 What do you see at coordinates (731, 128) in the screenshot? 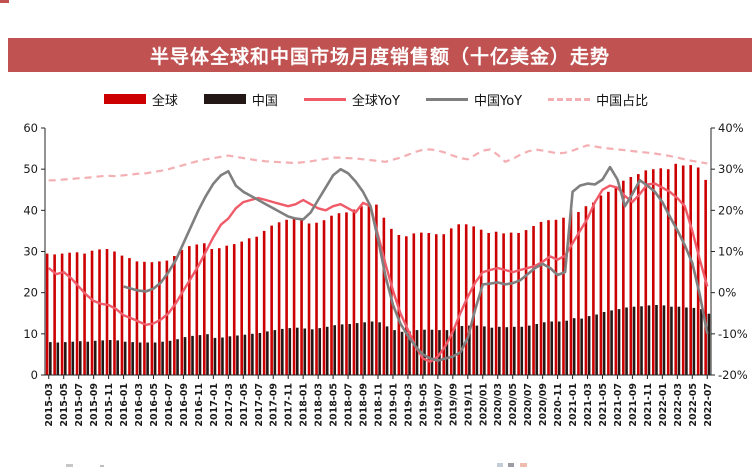
I see `y-right-tick-label: 40%` at bounding box center [731, 128].